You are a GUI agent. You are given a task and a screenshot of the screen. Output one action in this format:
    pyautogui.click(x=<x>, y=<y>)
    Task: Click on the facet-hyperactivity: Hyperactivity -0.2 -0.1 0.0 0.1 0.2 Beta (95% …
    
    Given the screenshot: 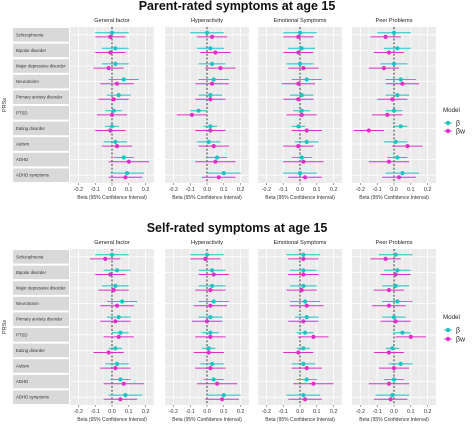 What is the action you would take?
    pyautogui.click(x=207, y=331)
    